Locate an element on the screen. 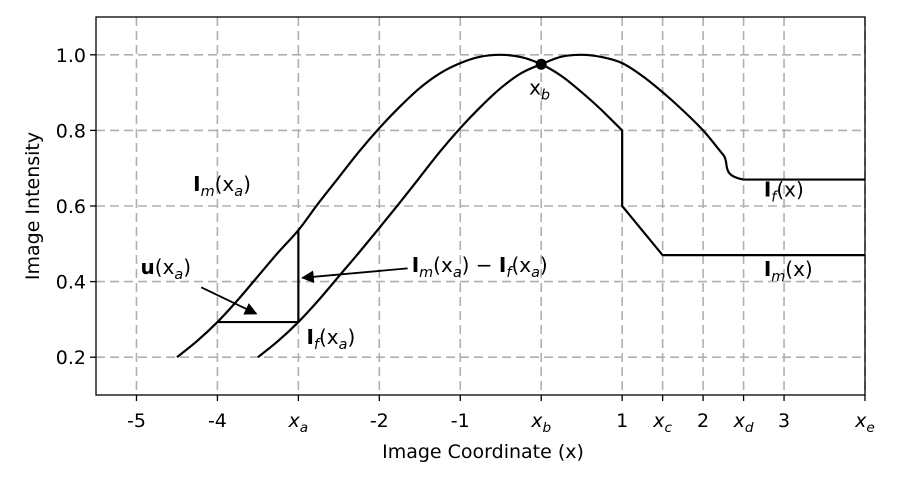  y-axis-label: Image Intensity is located at coordinates (33, 206).